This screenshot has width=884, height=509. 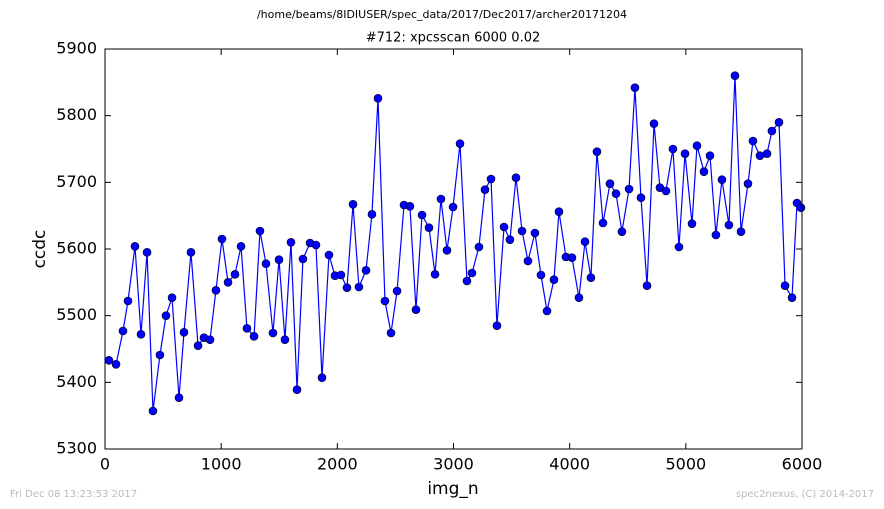 I want to click on footer-right: spec2nexus, (C) 2014-2017, so click(x=805, y=494).